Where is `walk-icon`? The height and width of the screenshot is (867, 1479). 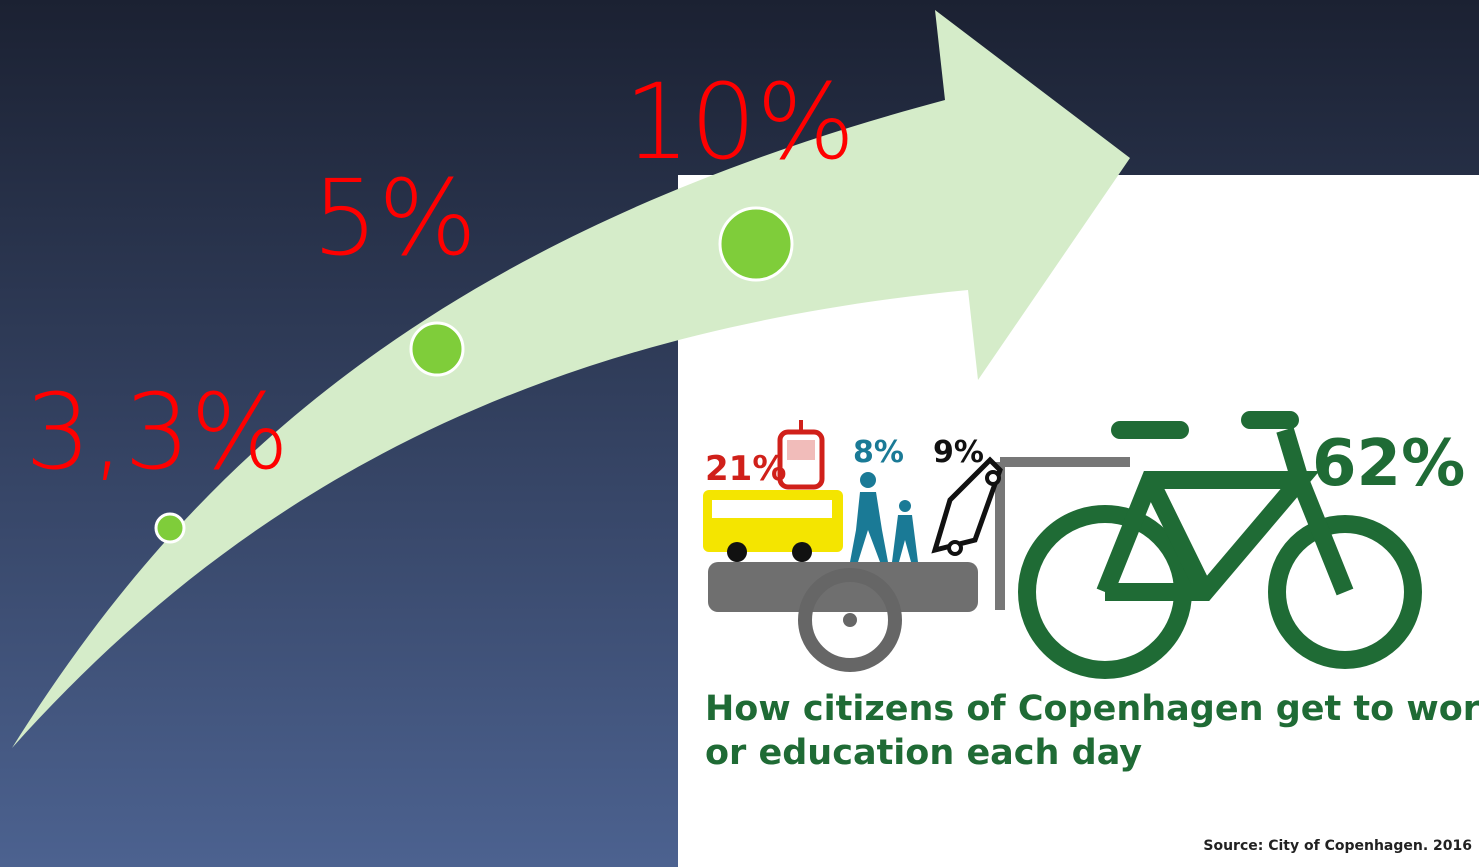
walk-icon is located at coordinates (884, 517).